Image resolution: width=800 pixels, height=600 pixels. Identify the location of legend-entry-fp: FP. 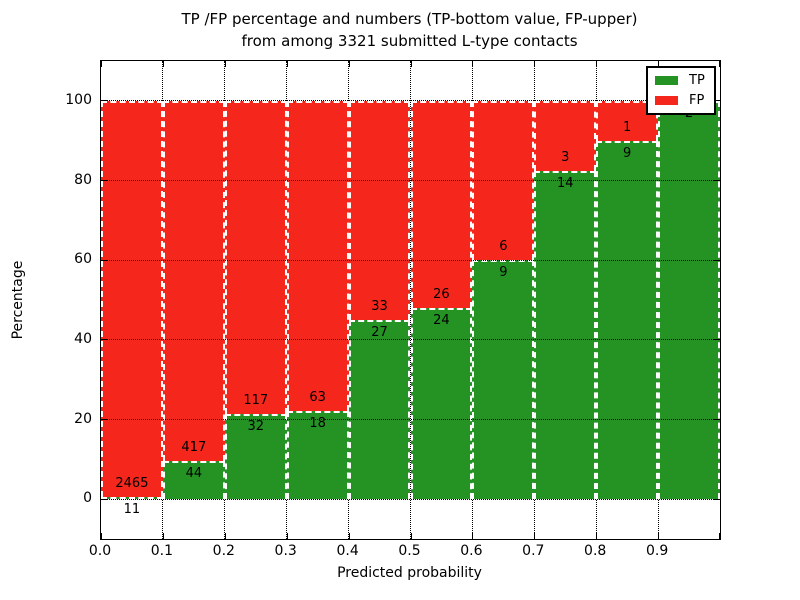
(680, 100).